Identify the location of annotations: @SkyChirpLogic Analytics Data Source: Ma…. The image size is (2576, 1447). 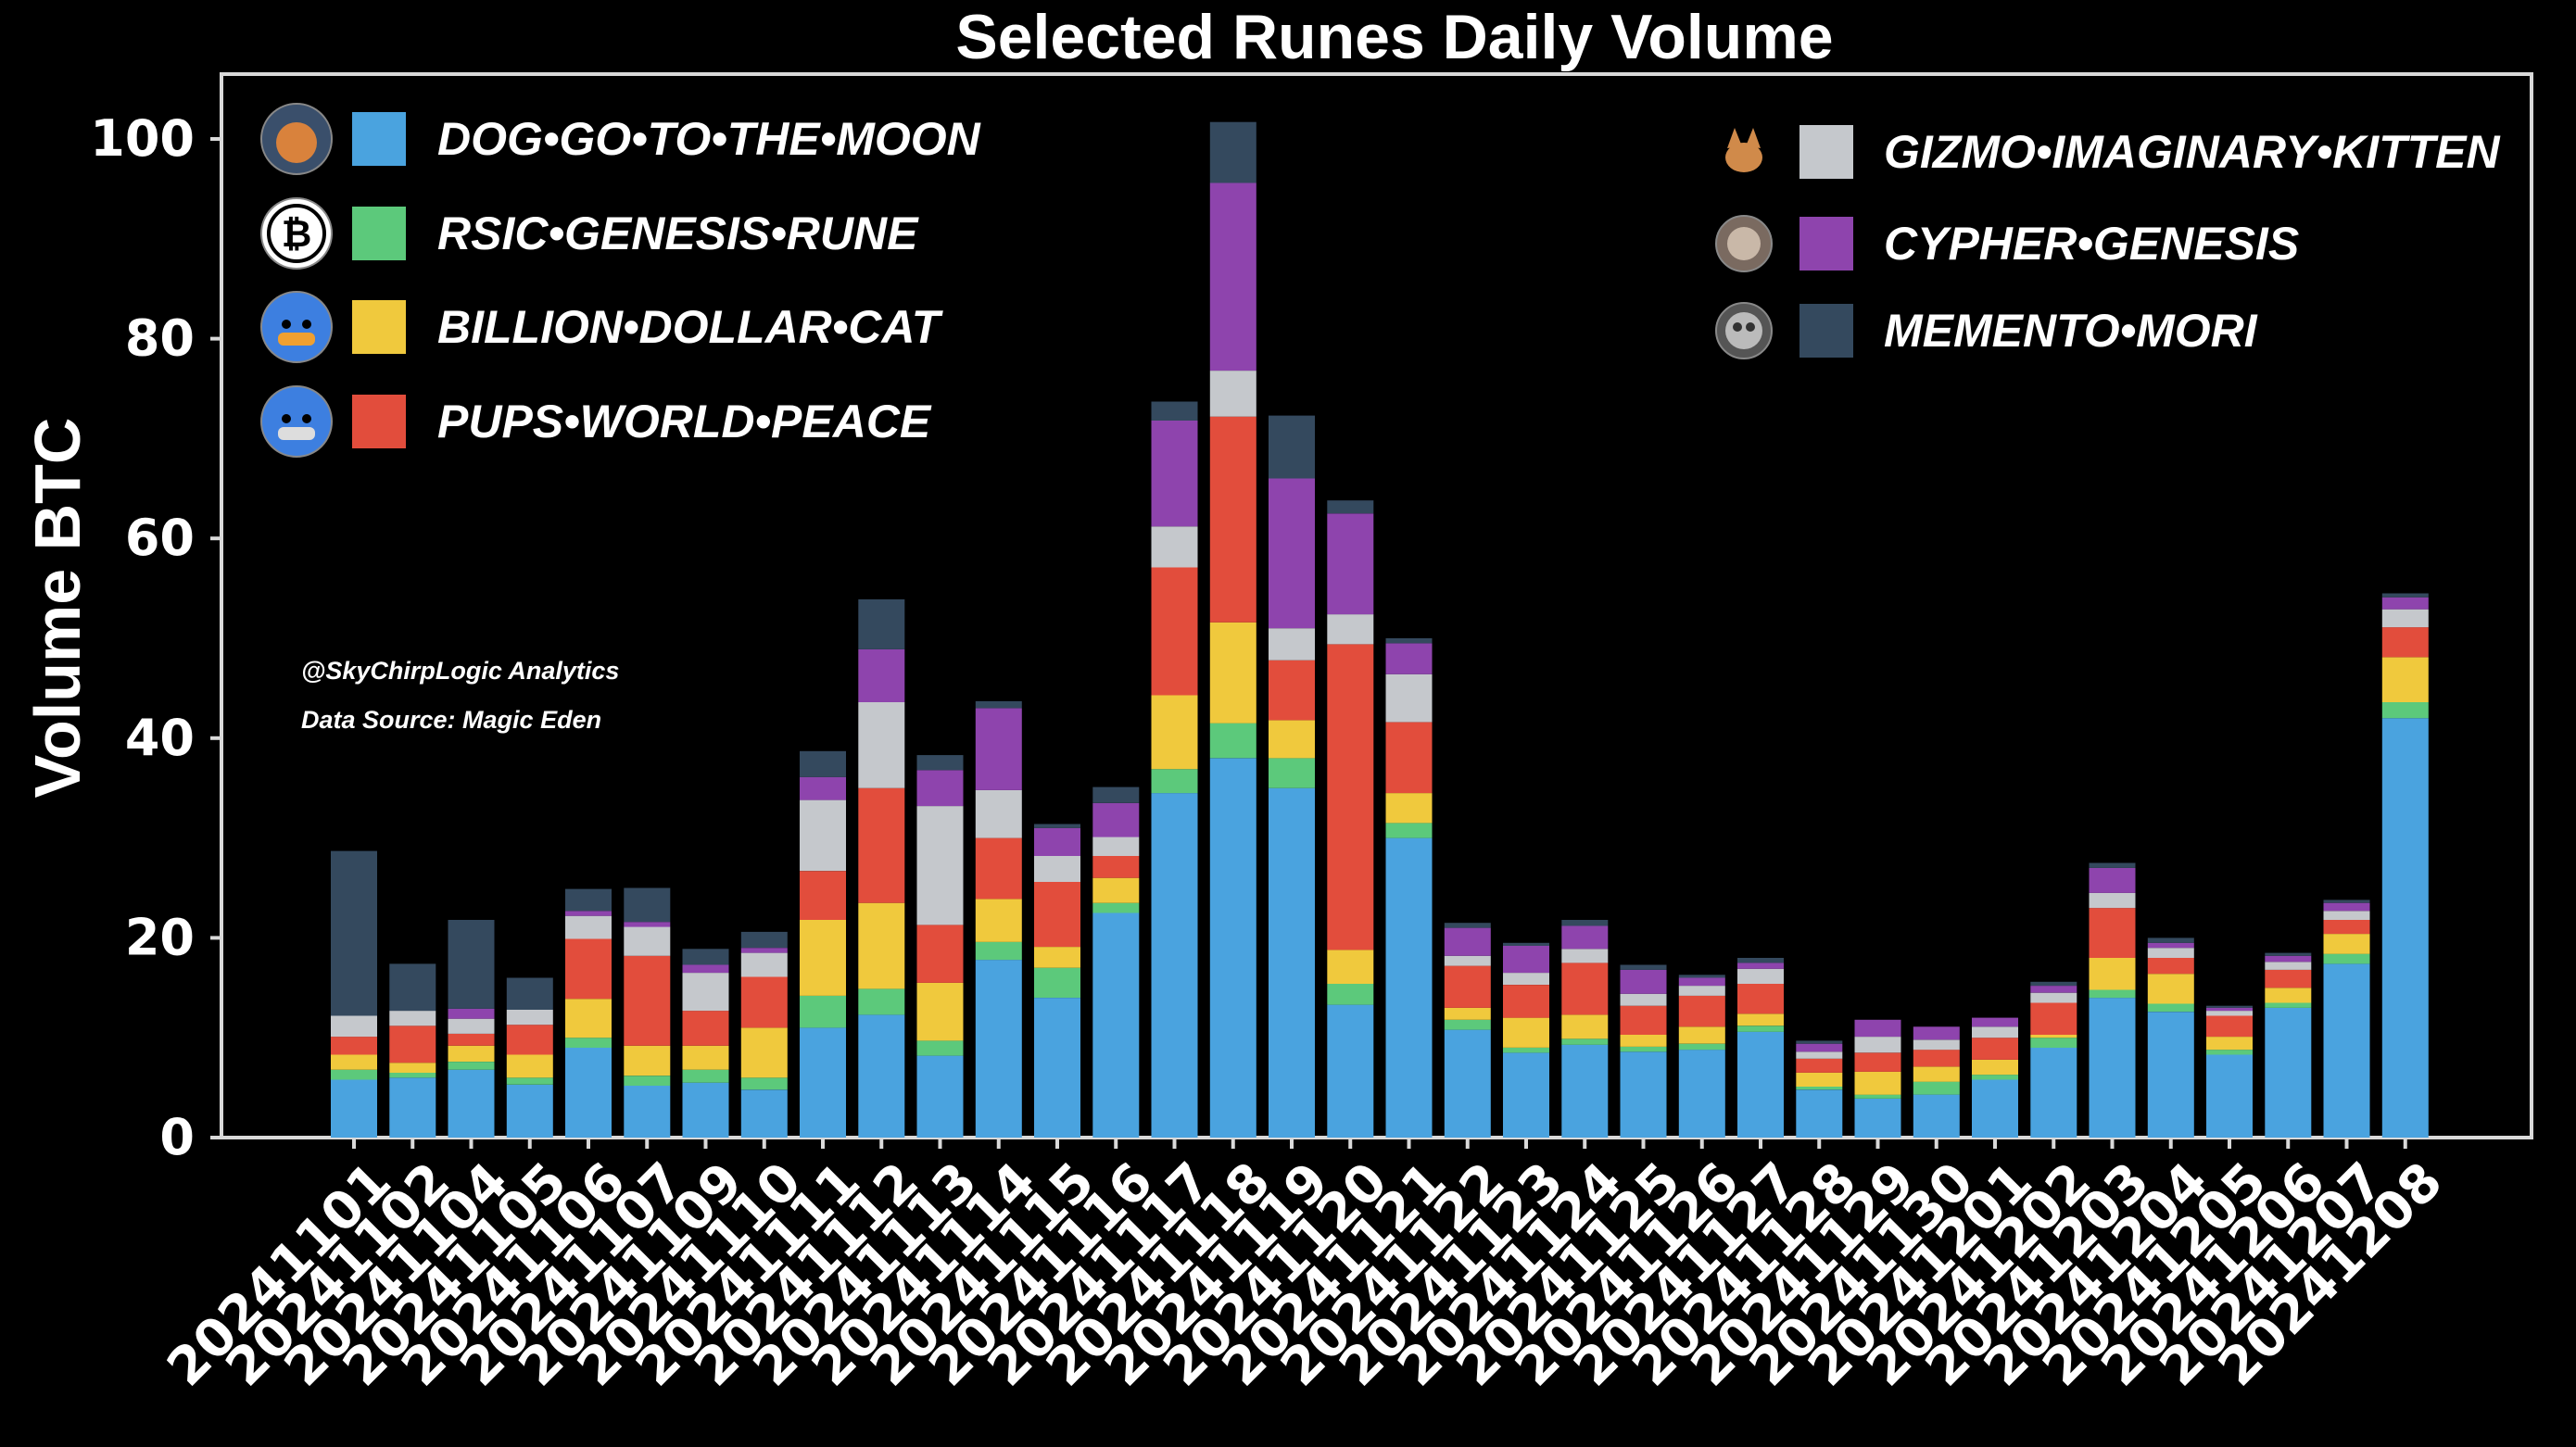
(460, 695).